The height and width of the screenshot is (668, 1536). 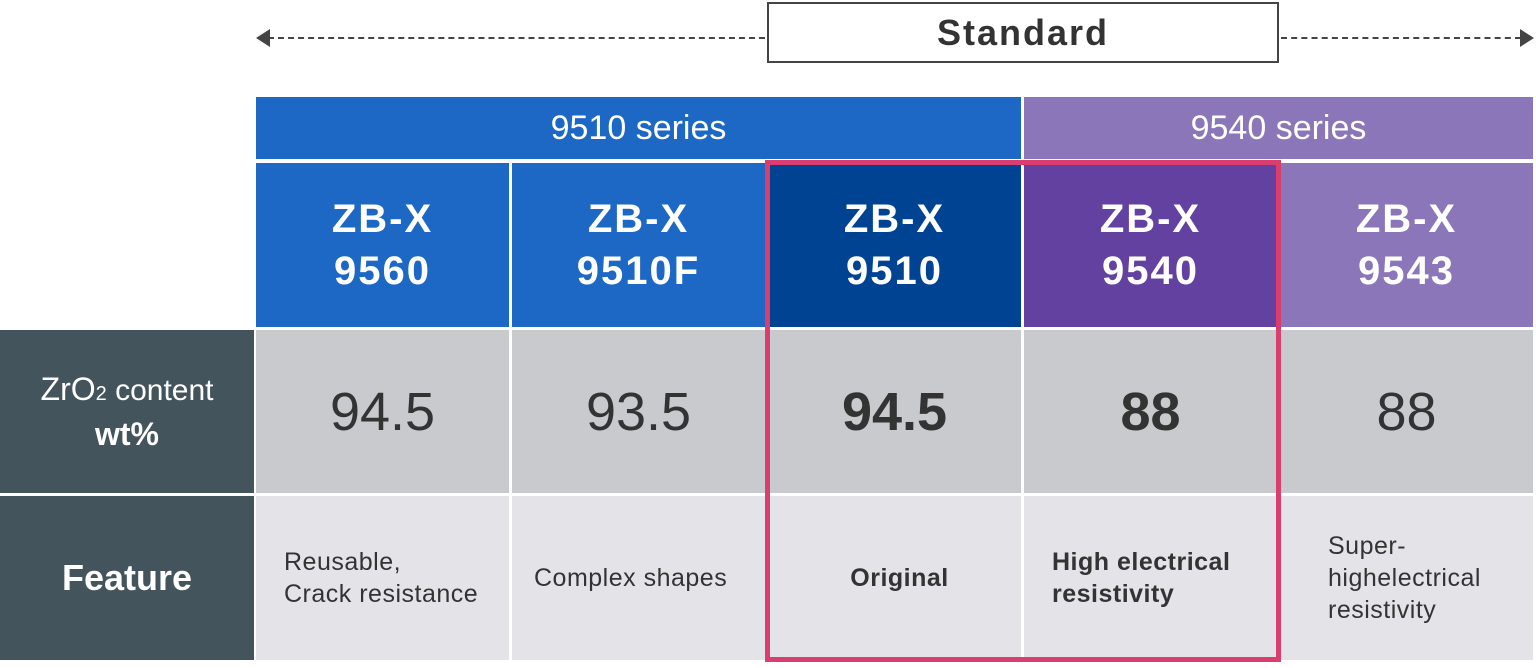 What do you see at coordinates (638, 411) in the screenshot?
I see `content-value-9510f: 93.5` at bounding box center [638, 411].